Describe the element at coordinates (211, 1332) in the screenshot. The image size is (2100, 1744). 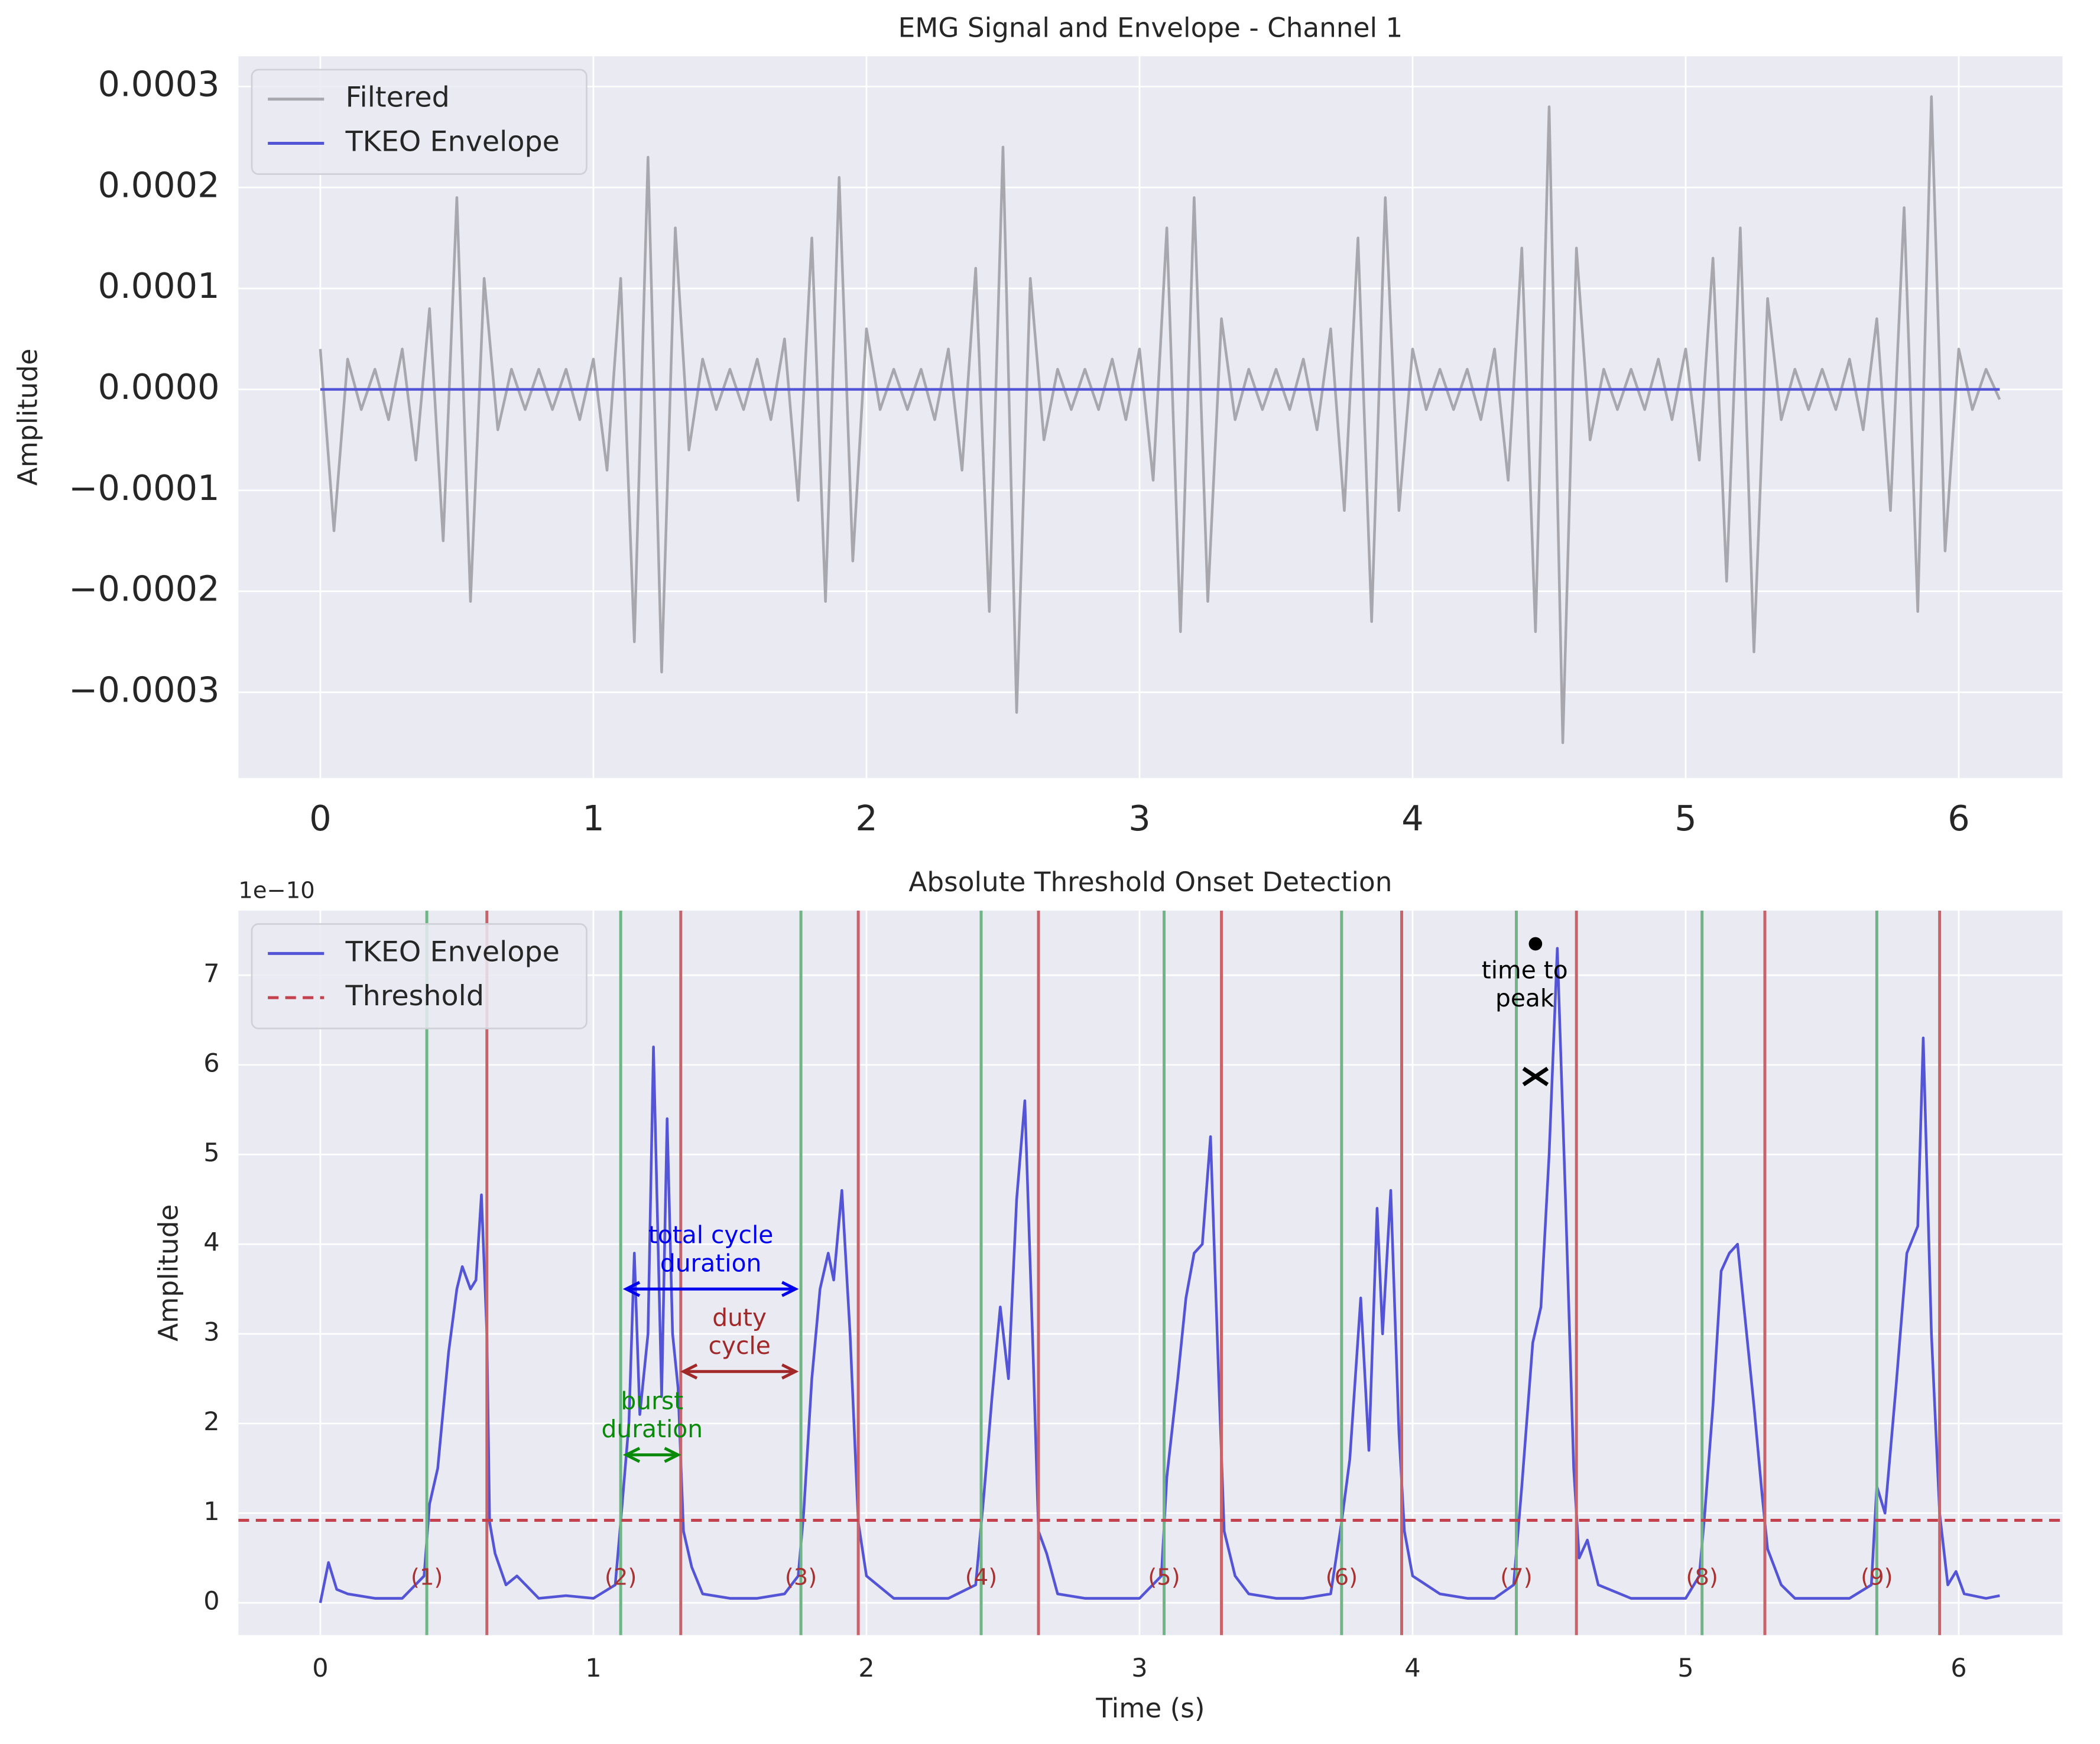
I see `y-tick-label: 3` at that location.